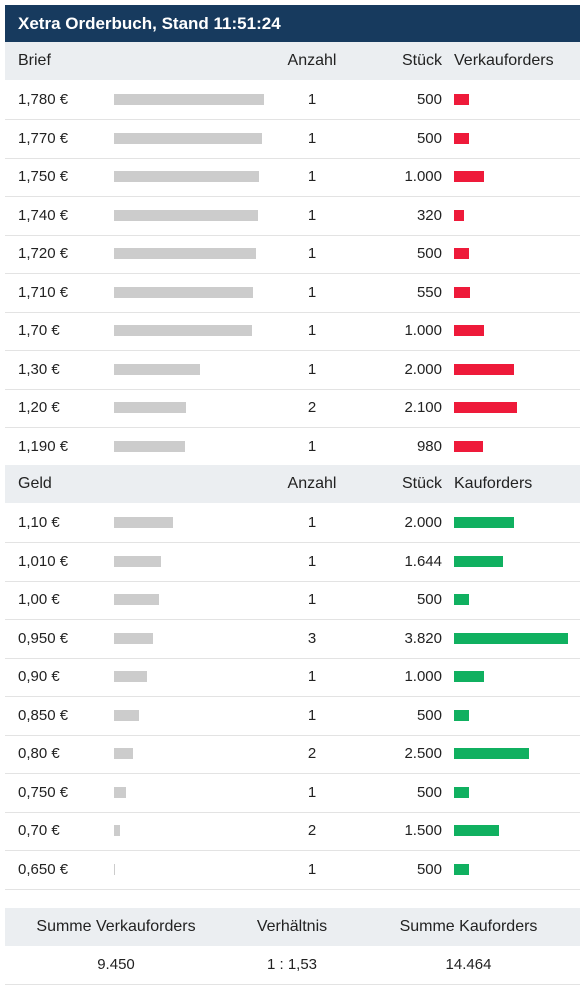 The image size is (585, 1001). What do you see at coordinates (43, 138) in the screenshot?
I see `price-level: 1,770 €` at bounding box center [43, 138].